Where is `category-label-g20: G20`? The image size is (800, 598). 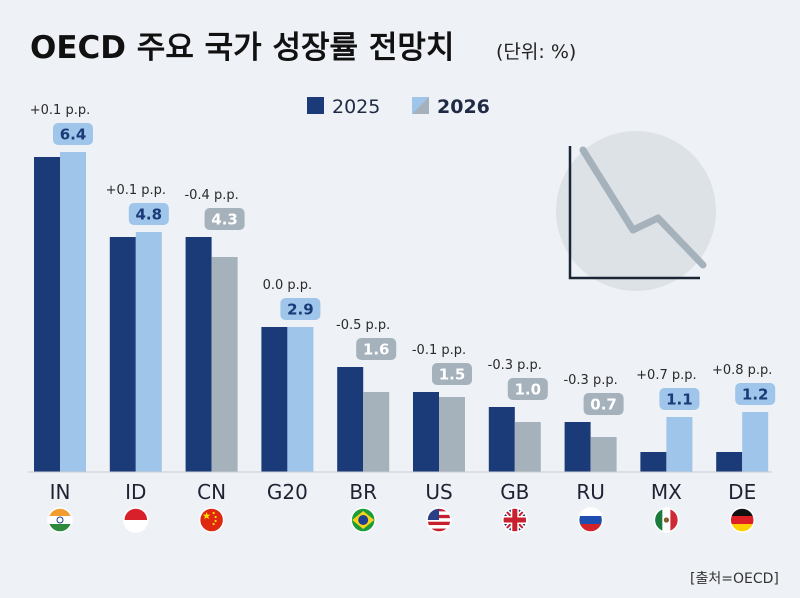 category-label-g20: G20 is located at coordinates (287, 492).